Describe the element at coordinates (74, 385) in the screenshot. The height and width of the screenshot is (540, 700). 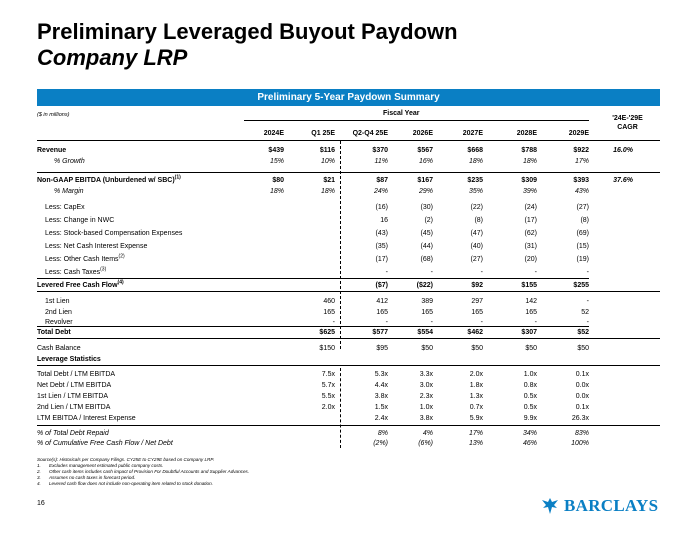
I see `row-label: Net Debt / LTM EBITDA` at that location.